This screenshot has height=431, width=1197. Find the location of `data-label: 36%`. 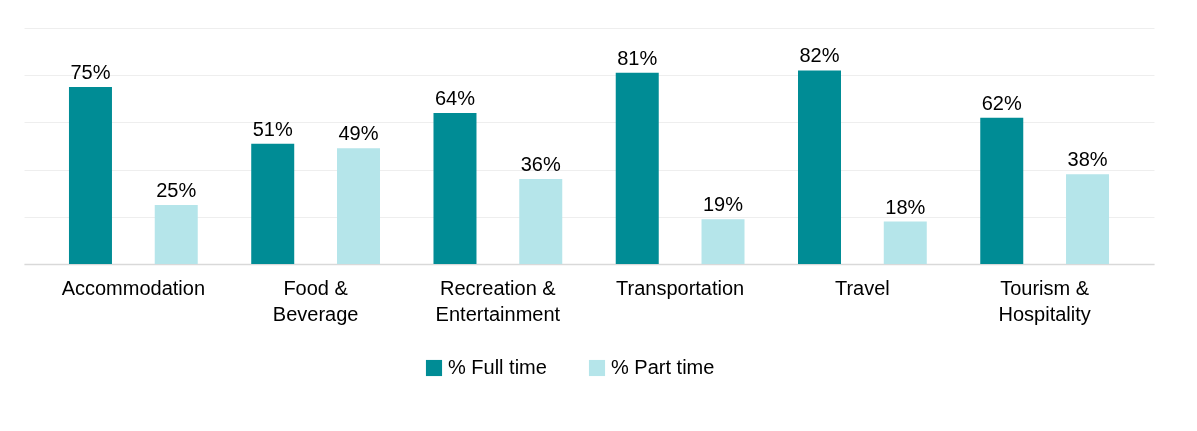

data-label: 36% is located at coordinates (540, 164).